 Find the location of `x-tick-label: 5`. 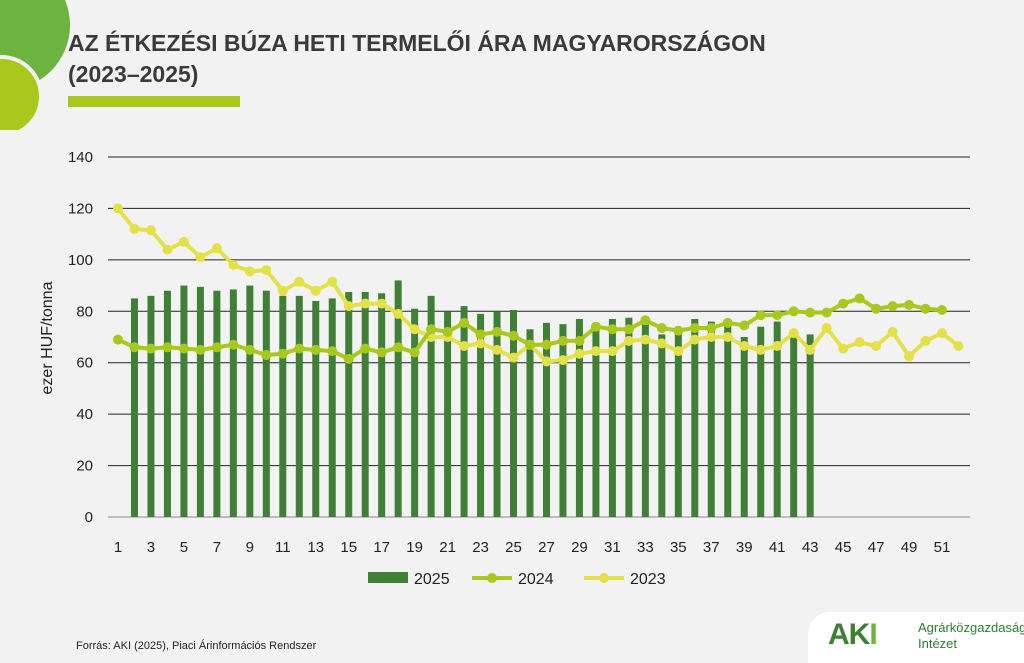

x-tick-label: 5 is located at coordinates (184, 547).